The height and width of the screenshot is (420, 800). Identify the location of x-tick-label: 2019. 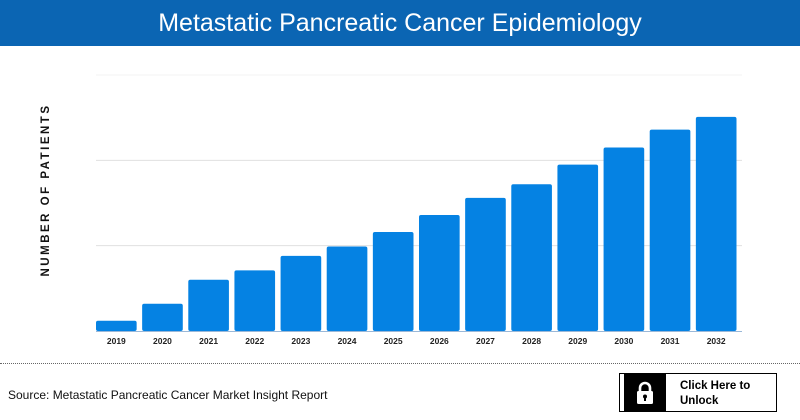
(116, 341).